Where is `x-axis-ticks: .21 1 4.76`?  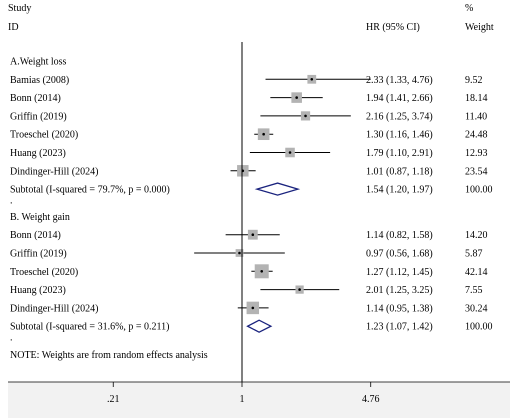 x-axis-ticks: .21 1 4.76 is located at coordinates (243, 393).